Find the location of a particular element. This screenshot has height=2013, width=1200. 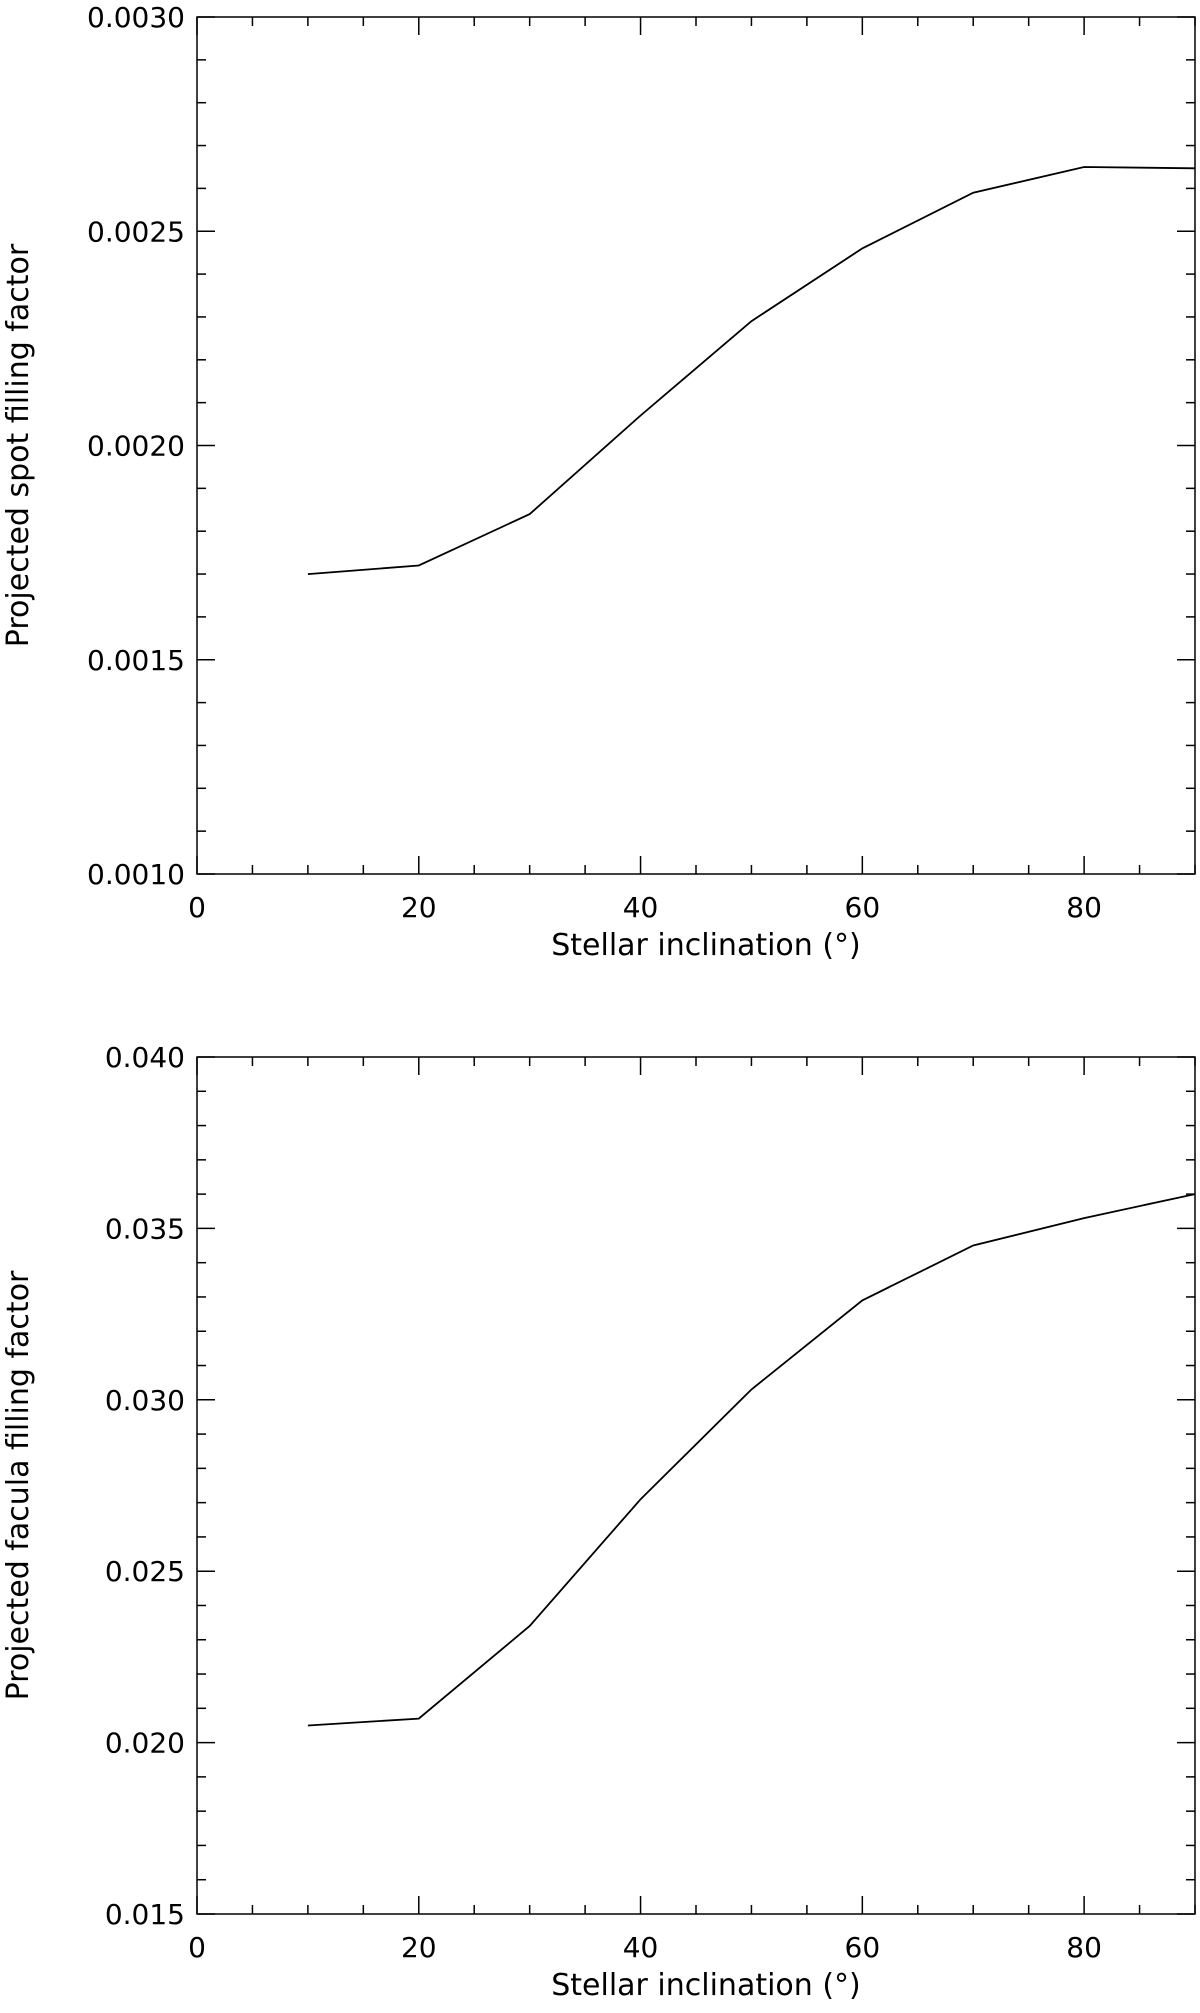

y-axis-label: Projected facula filling factor is located at coordinates (18, 1485).